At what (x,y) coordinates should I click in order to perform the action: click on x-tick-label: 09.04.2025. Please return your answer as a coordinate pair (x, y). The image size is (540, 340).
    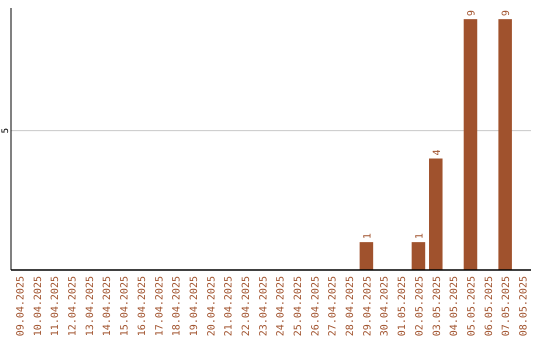
    Looking at the image, I should click on (21, 306).